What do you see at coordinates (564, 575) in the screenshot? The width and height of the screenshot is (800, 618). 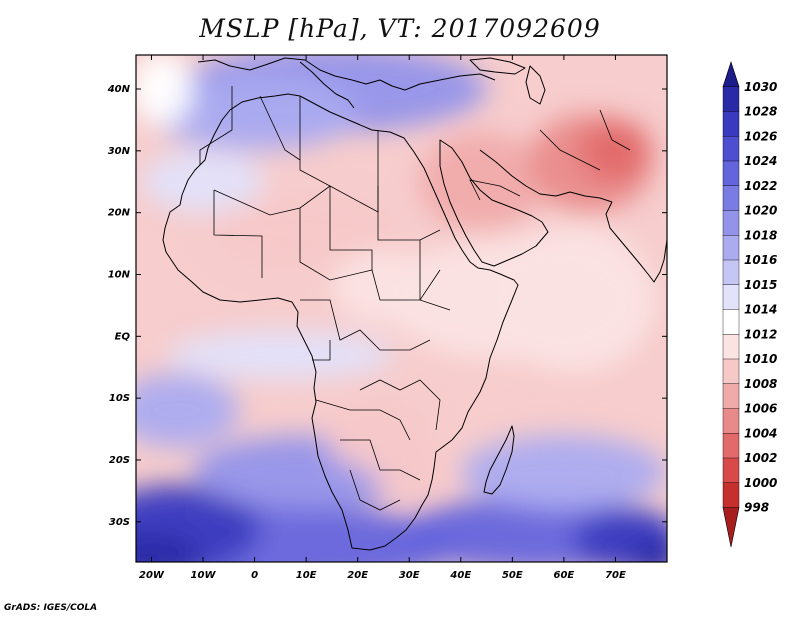 I see `x-tick-label: 60E` at bounding box center [564, 575].